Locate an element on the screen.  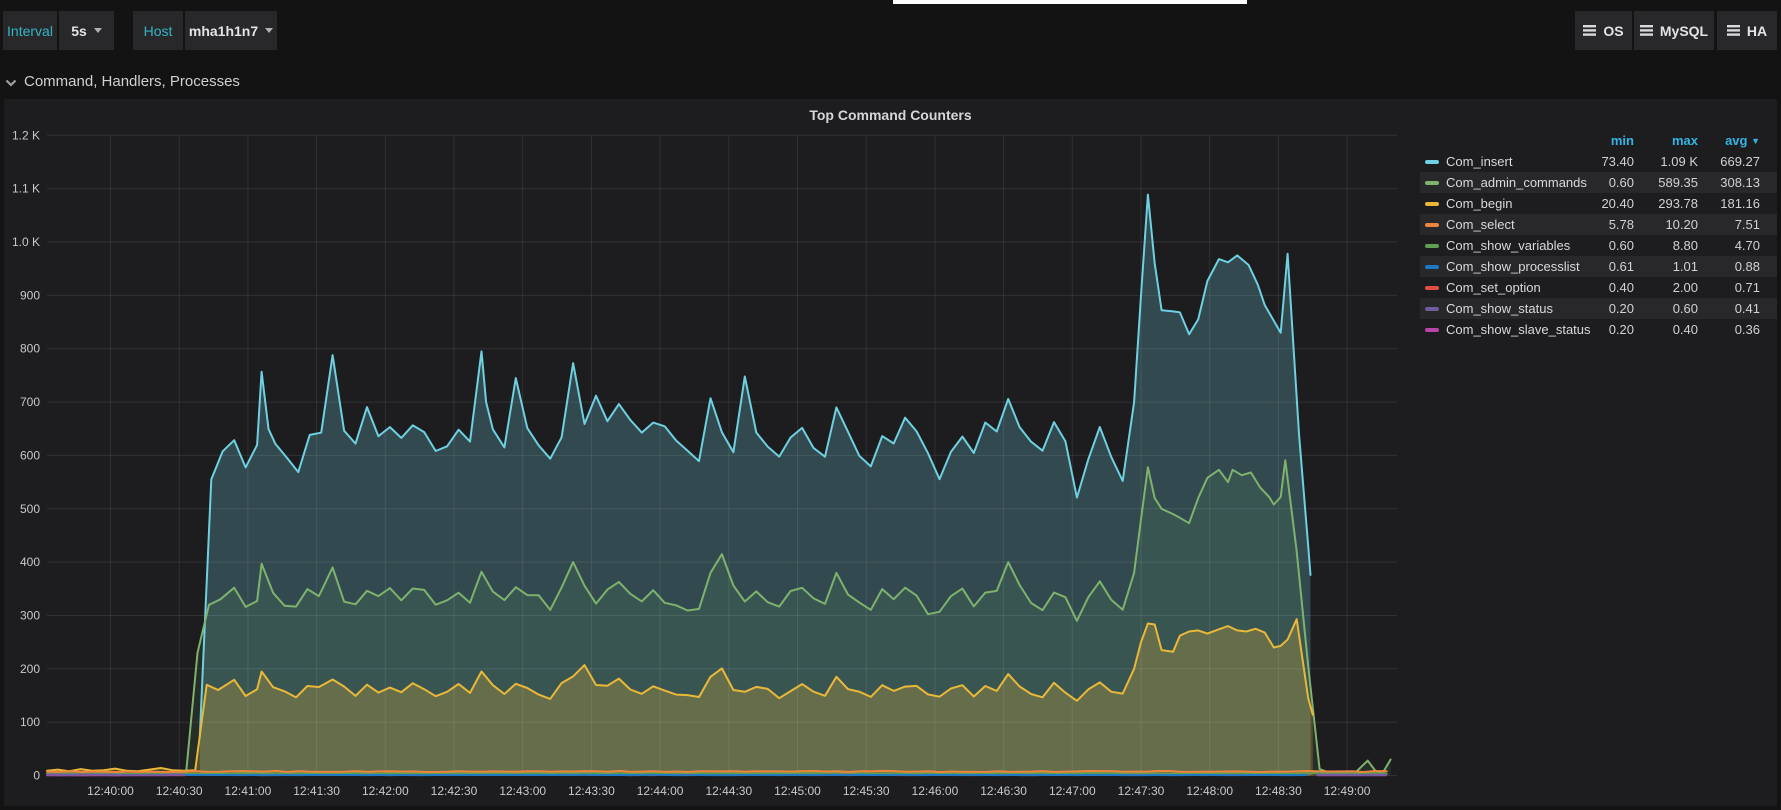
svg-text: 12:43:30 is located at coordinates (591, 791).